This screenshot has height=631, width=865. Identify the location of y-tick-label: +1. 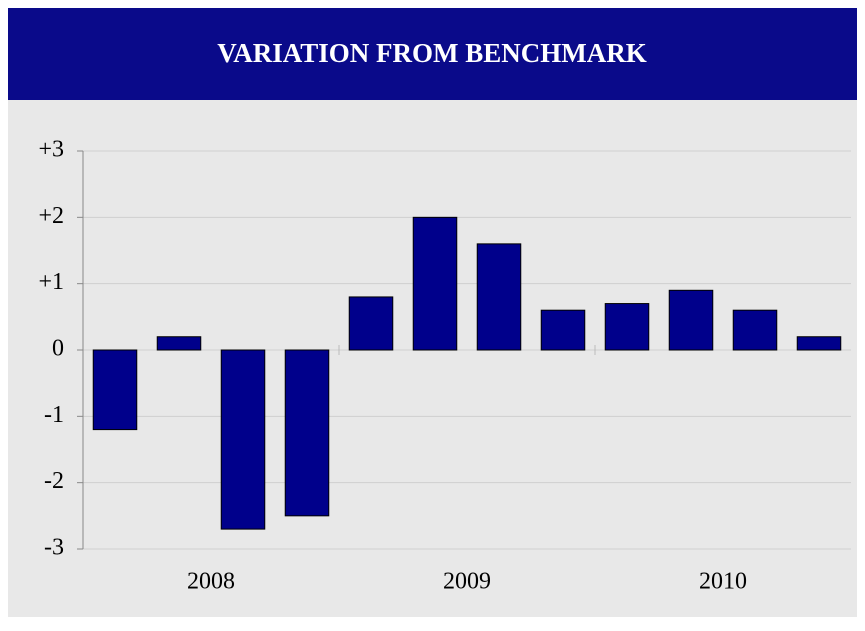
(51, 282).